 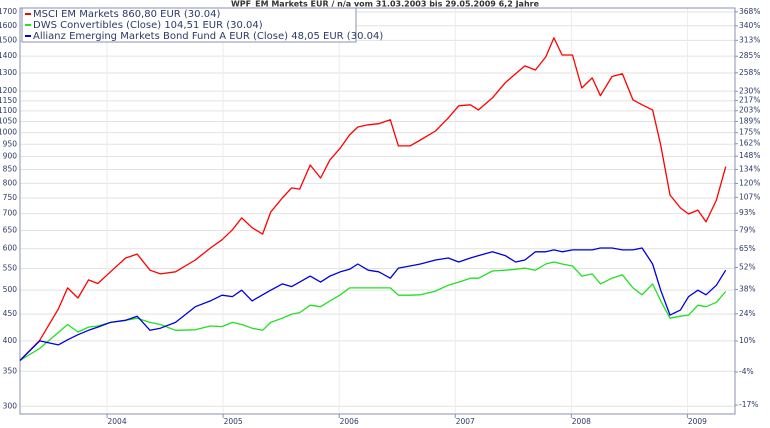 I want to click on y-tick-label: 550, so click(x=10, y=268).